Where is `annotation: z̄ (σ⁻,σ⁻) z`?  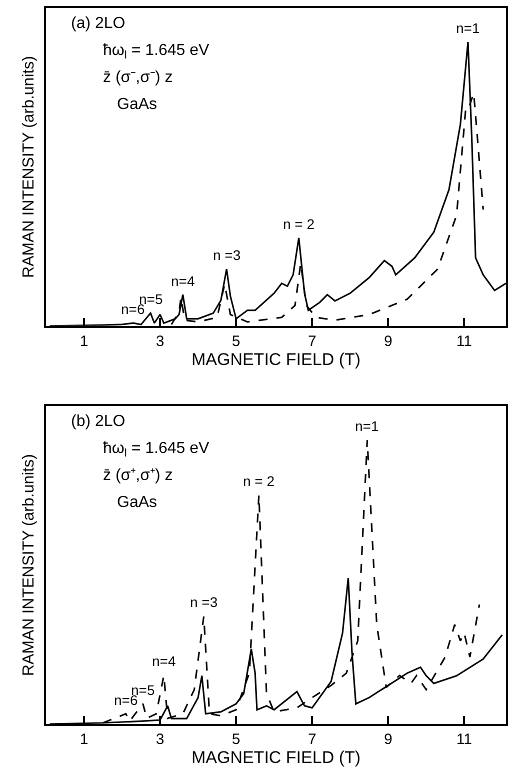
annotation: z̄ (σ⁻,σ⁻) z is located at coordinates (138, 77).